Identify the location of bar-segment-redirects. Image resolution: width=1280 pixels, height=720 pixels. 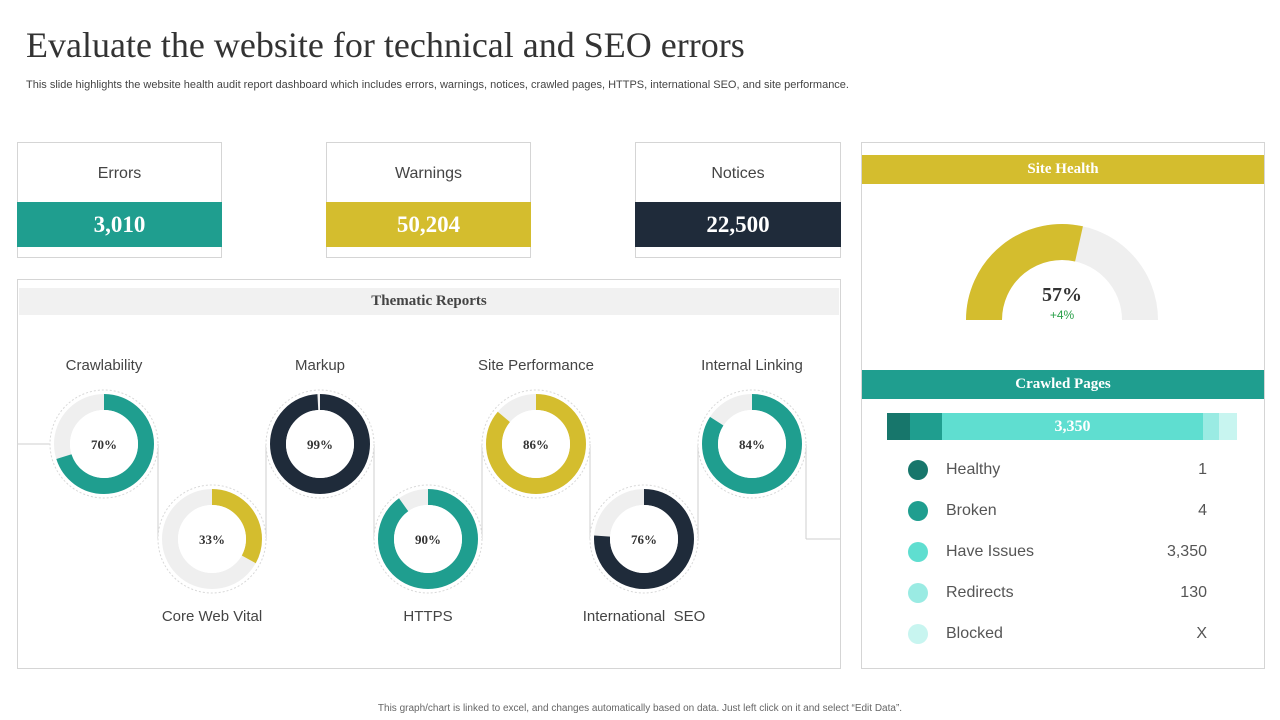
(1211, 426).